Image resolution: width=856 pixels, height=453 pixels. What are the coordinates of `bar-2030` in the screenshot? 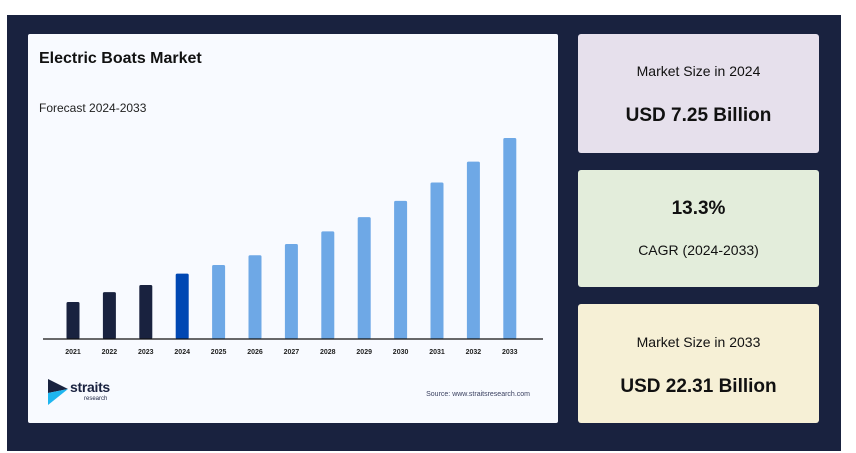 It's located at (401, 269).